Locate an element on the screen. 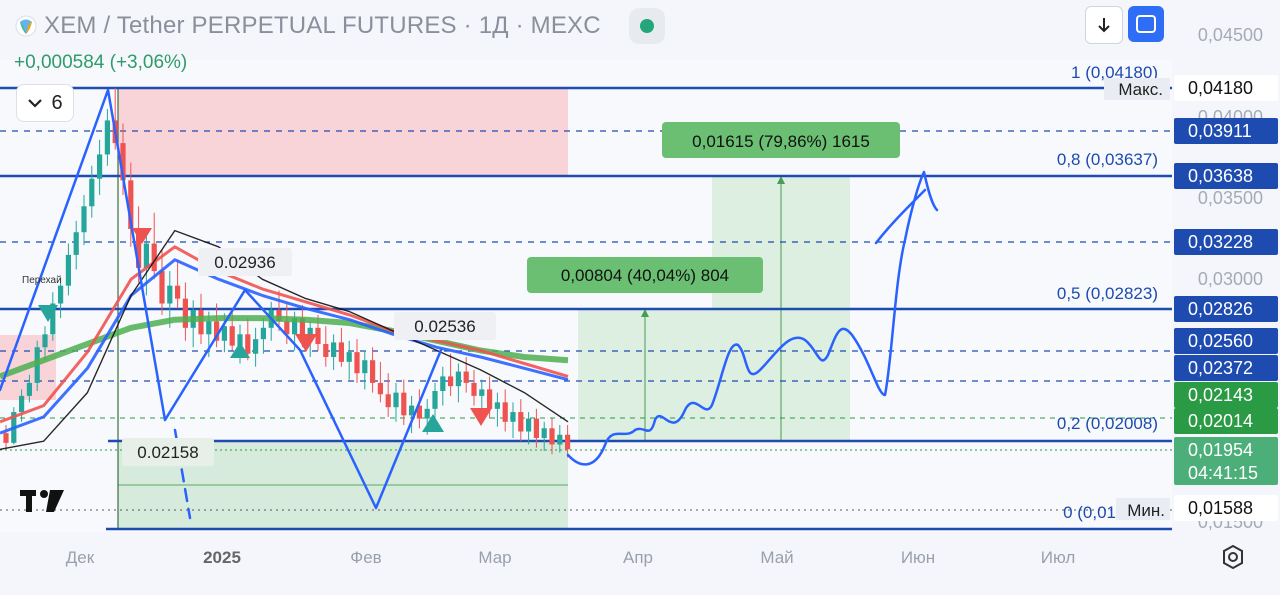 The width and height of the screenshot is (1280, 595). price-annotation-02936: 0.02936 is located at coordinates (245, 262).